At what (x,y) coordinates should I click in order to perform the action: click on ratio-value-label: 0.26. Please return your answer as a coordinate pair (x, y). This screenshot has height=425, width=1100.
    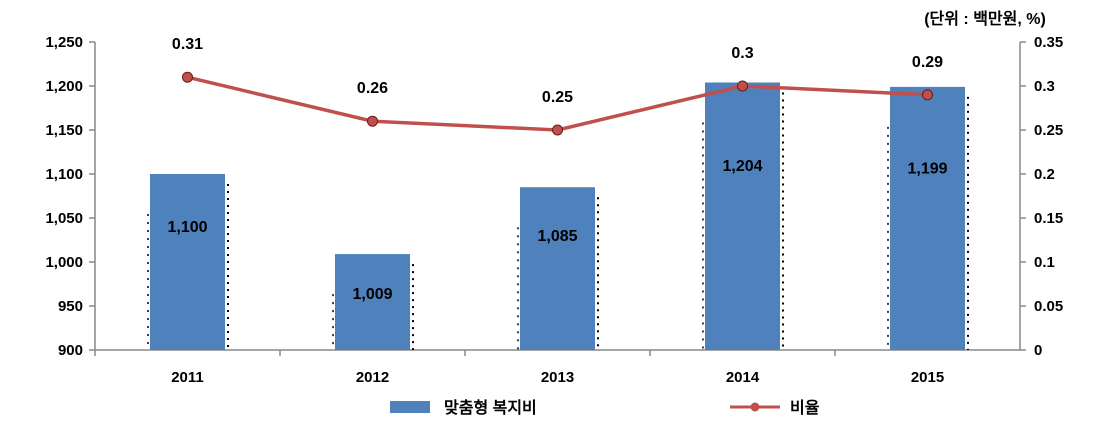
    Looking at the image, I should click on (372, 88).